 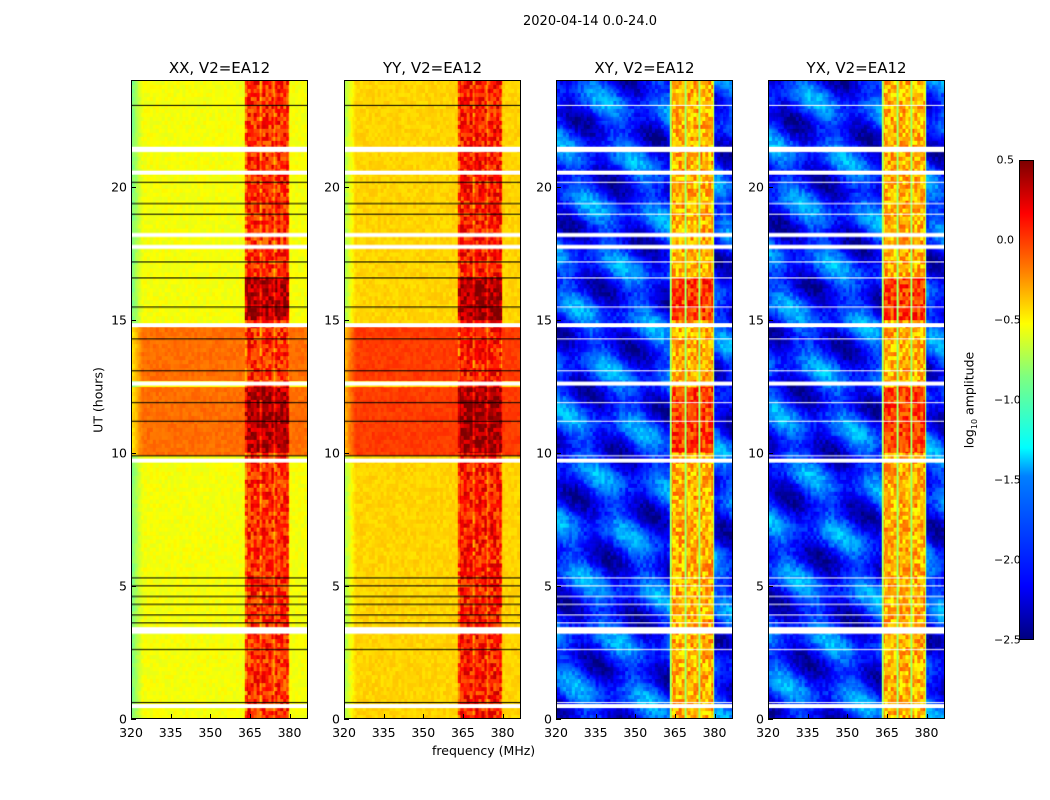 I want to click on panel-title: YX, V2=EA12, so click(x=856, y=68).